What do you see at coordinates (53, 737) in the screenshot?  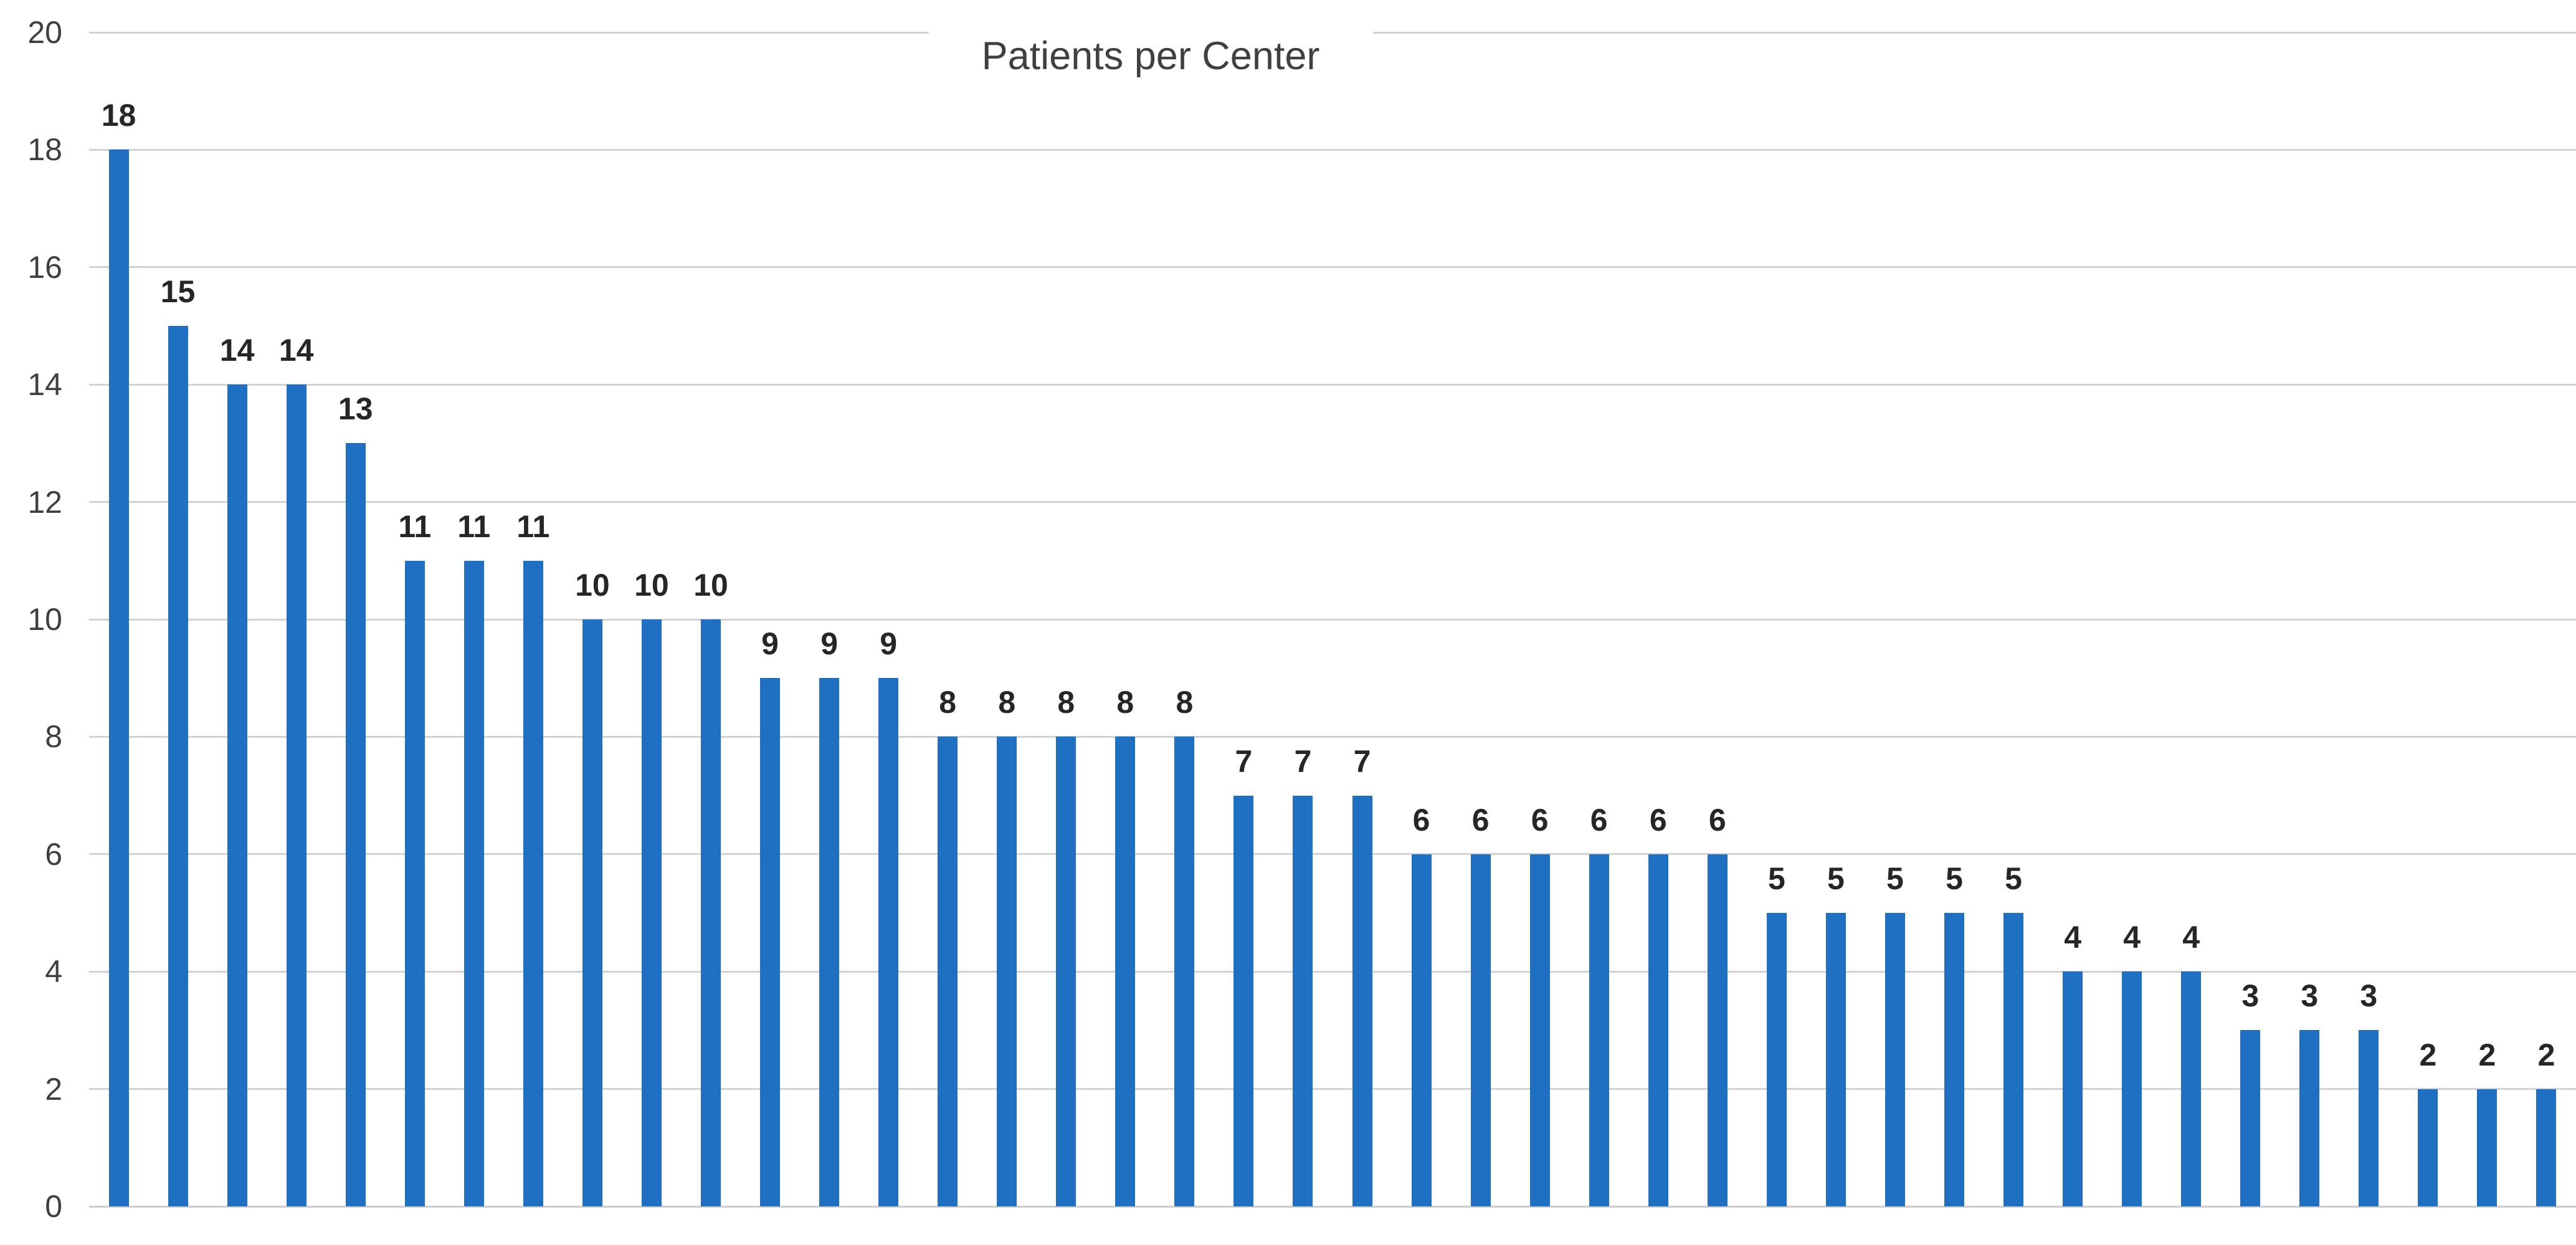 I see `y-tick-label: 8` at bounding box center [53, 737].